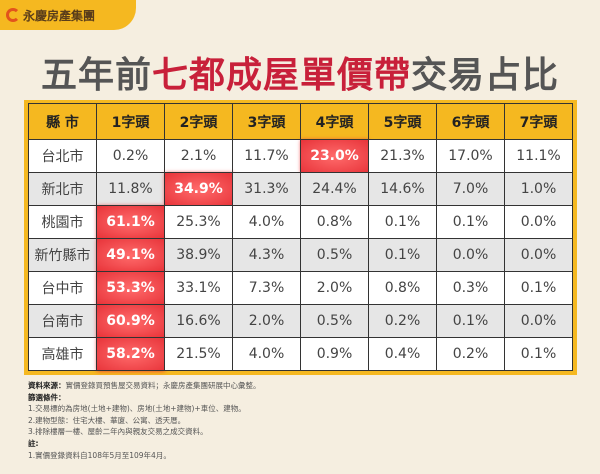  Describe the element at coordinates (470, 121) in the screenshot. I see `column-header: 6字頭` at that location.